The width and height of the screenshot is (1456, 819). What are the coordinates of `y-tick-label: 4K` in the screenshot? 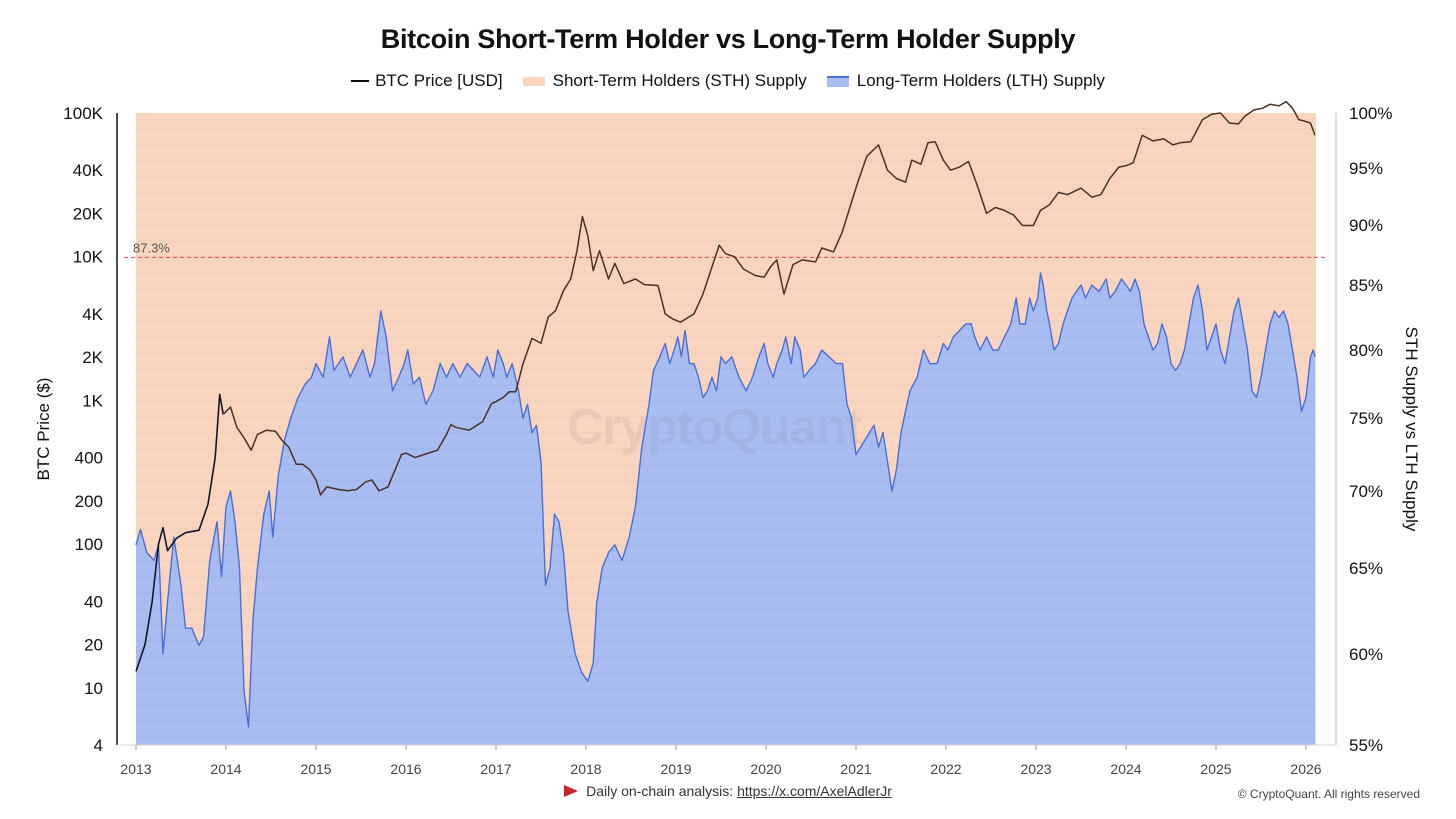 It's located at (92, 314).